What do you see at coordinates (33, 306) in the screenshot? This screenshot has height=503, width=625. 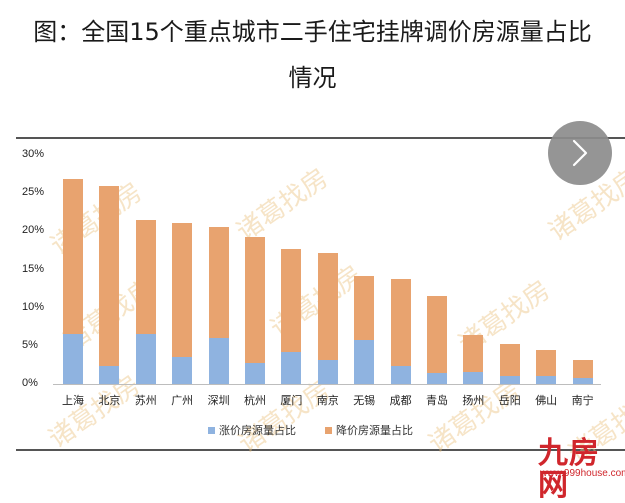 I see `y-tick-label: 10%` at bounding box center [33, 306].